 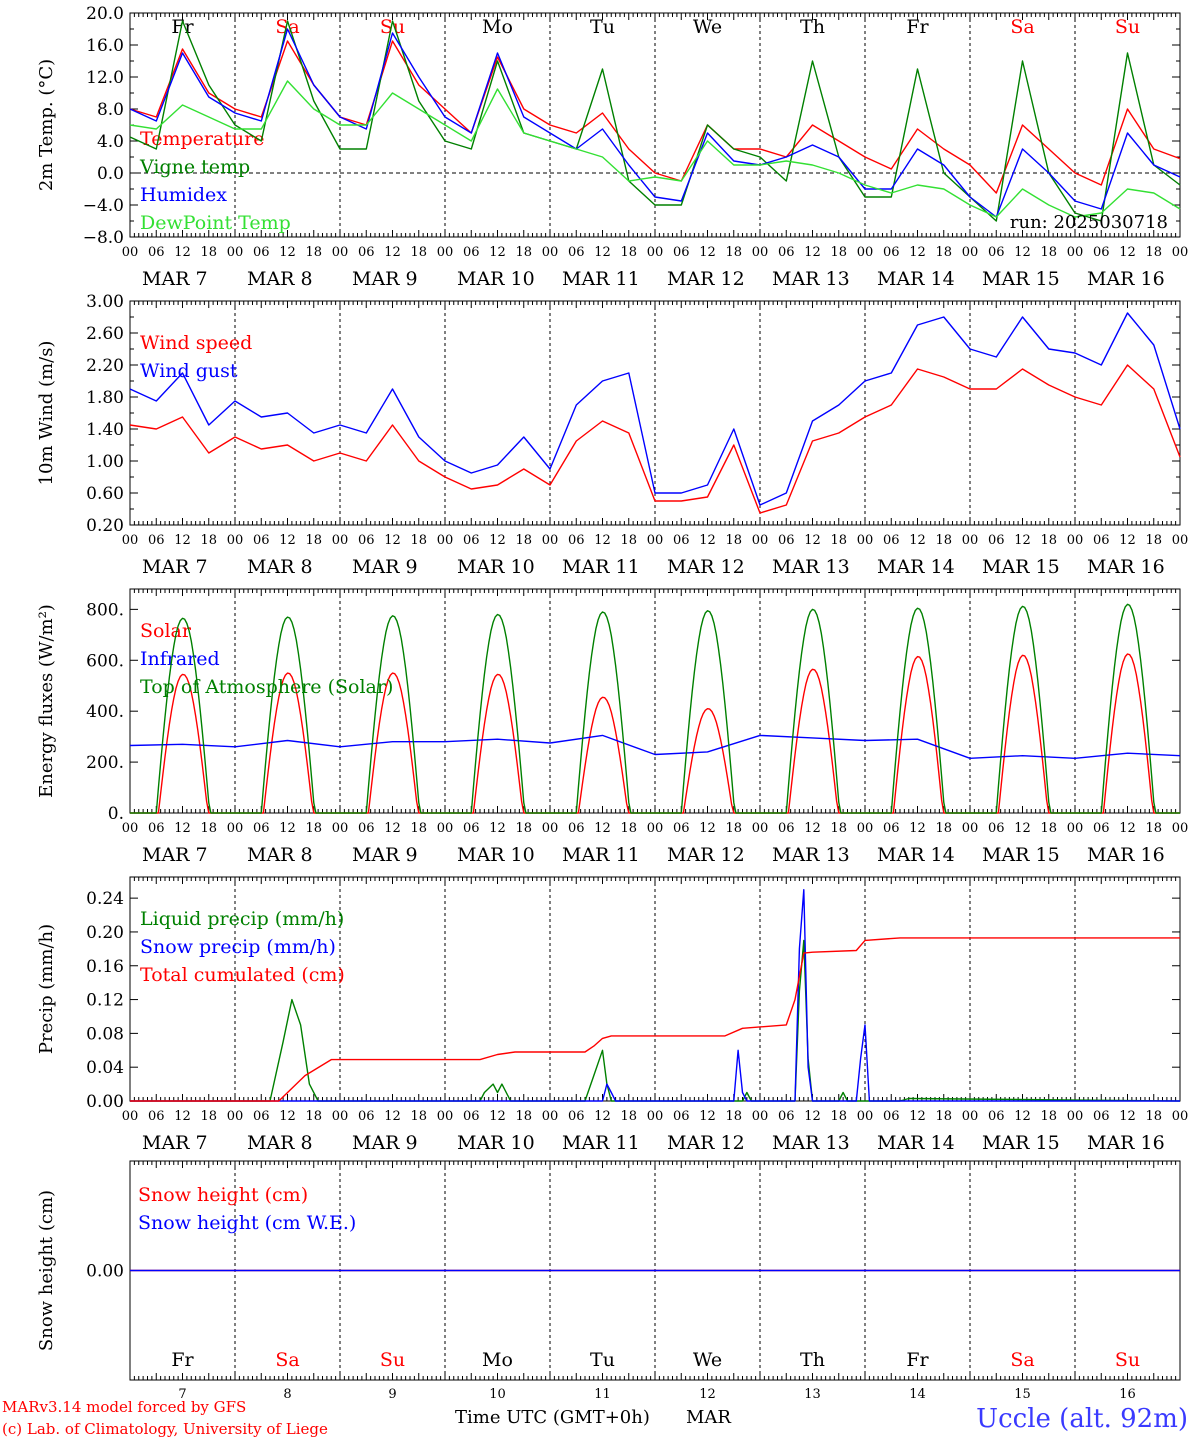 What do you see at coordinates (706, 567) in the screenshot?
I see `date-label: MAR 12` at bounding box center [706, 567].